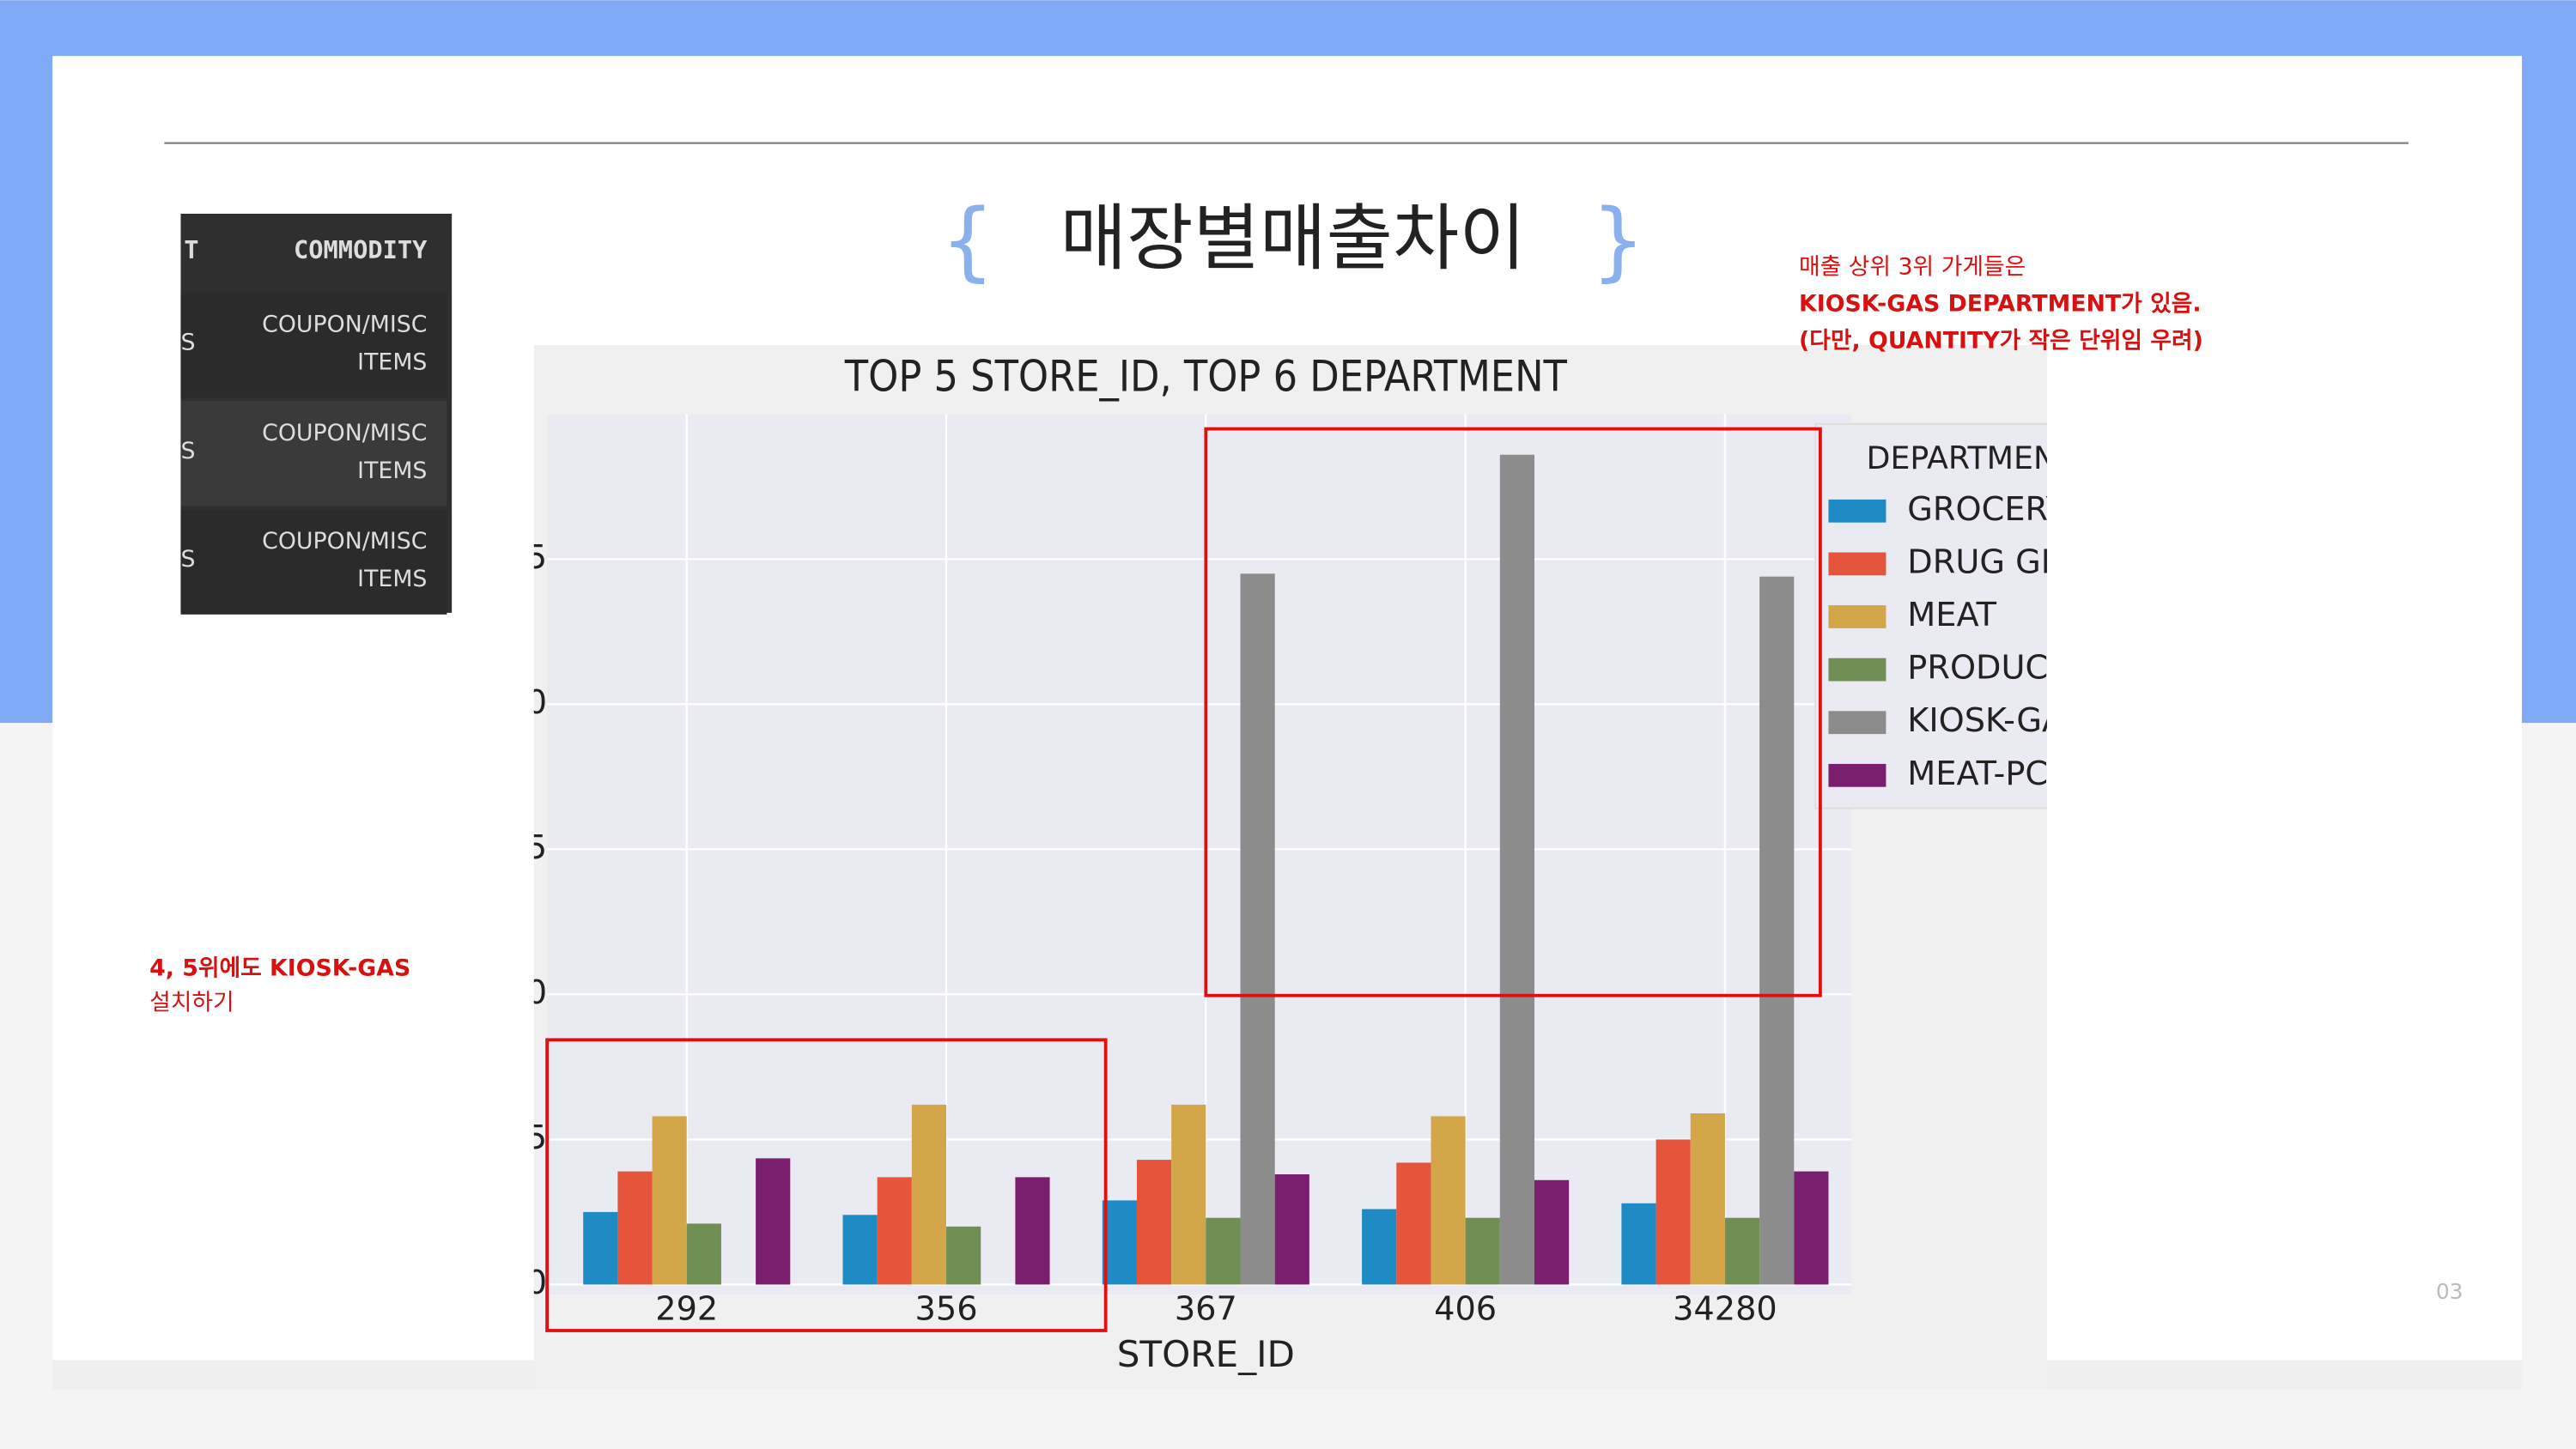 Image resolution: width=2576 pixels, height=1449 pixels. I want to click on legend-title: DEPARTMENT, so click(1971, 458).